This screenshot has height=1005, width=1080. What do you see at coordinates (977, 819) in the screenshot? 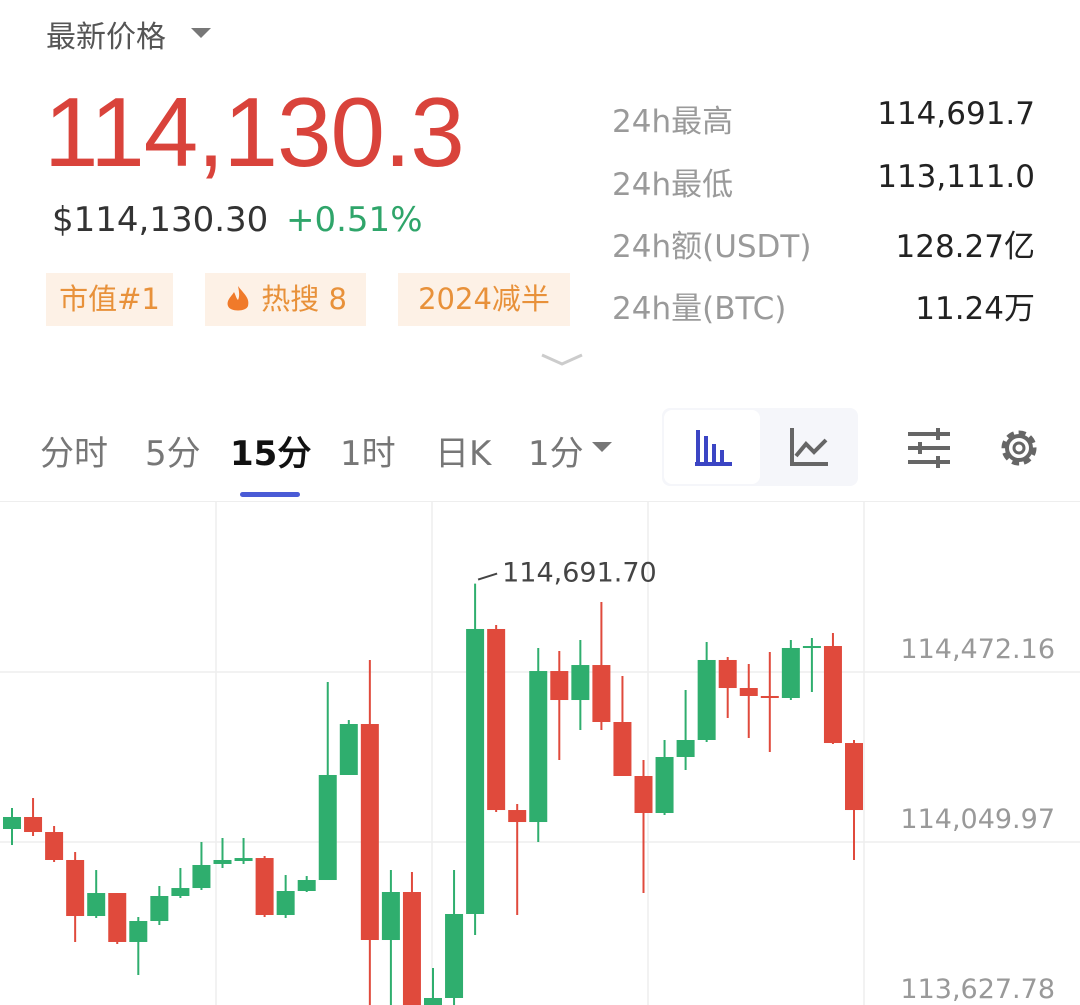
I see `y-tick-label: 114,049.97` at bounding box center [977, 819].